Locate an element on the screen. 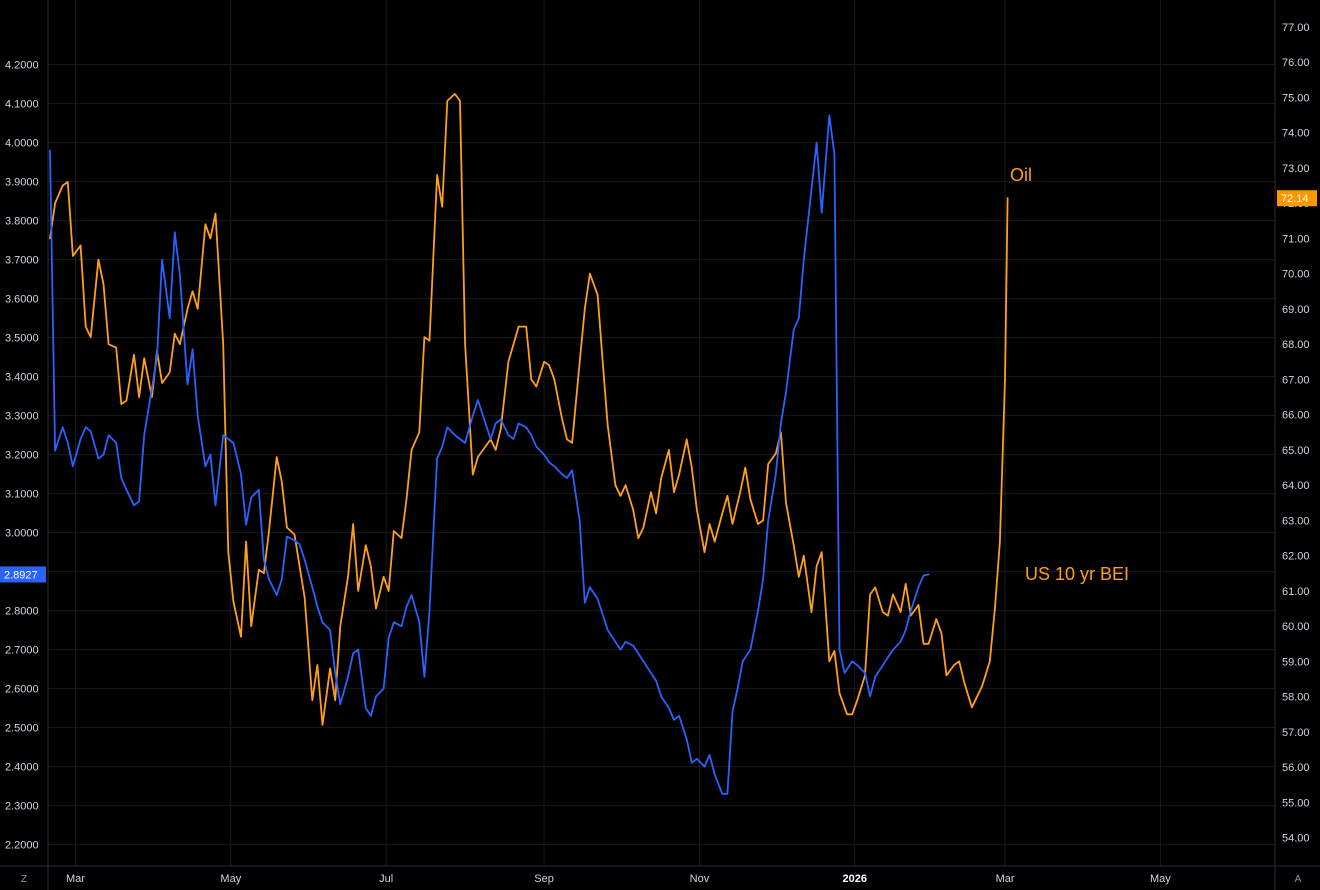  time-tick-label: 2026 is located at coordinates (855, 879).